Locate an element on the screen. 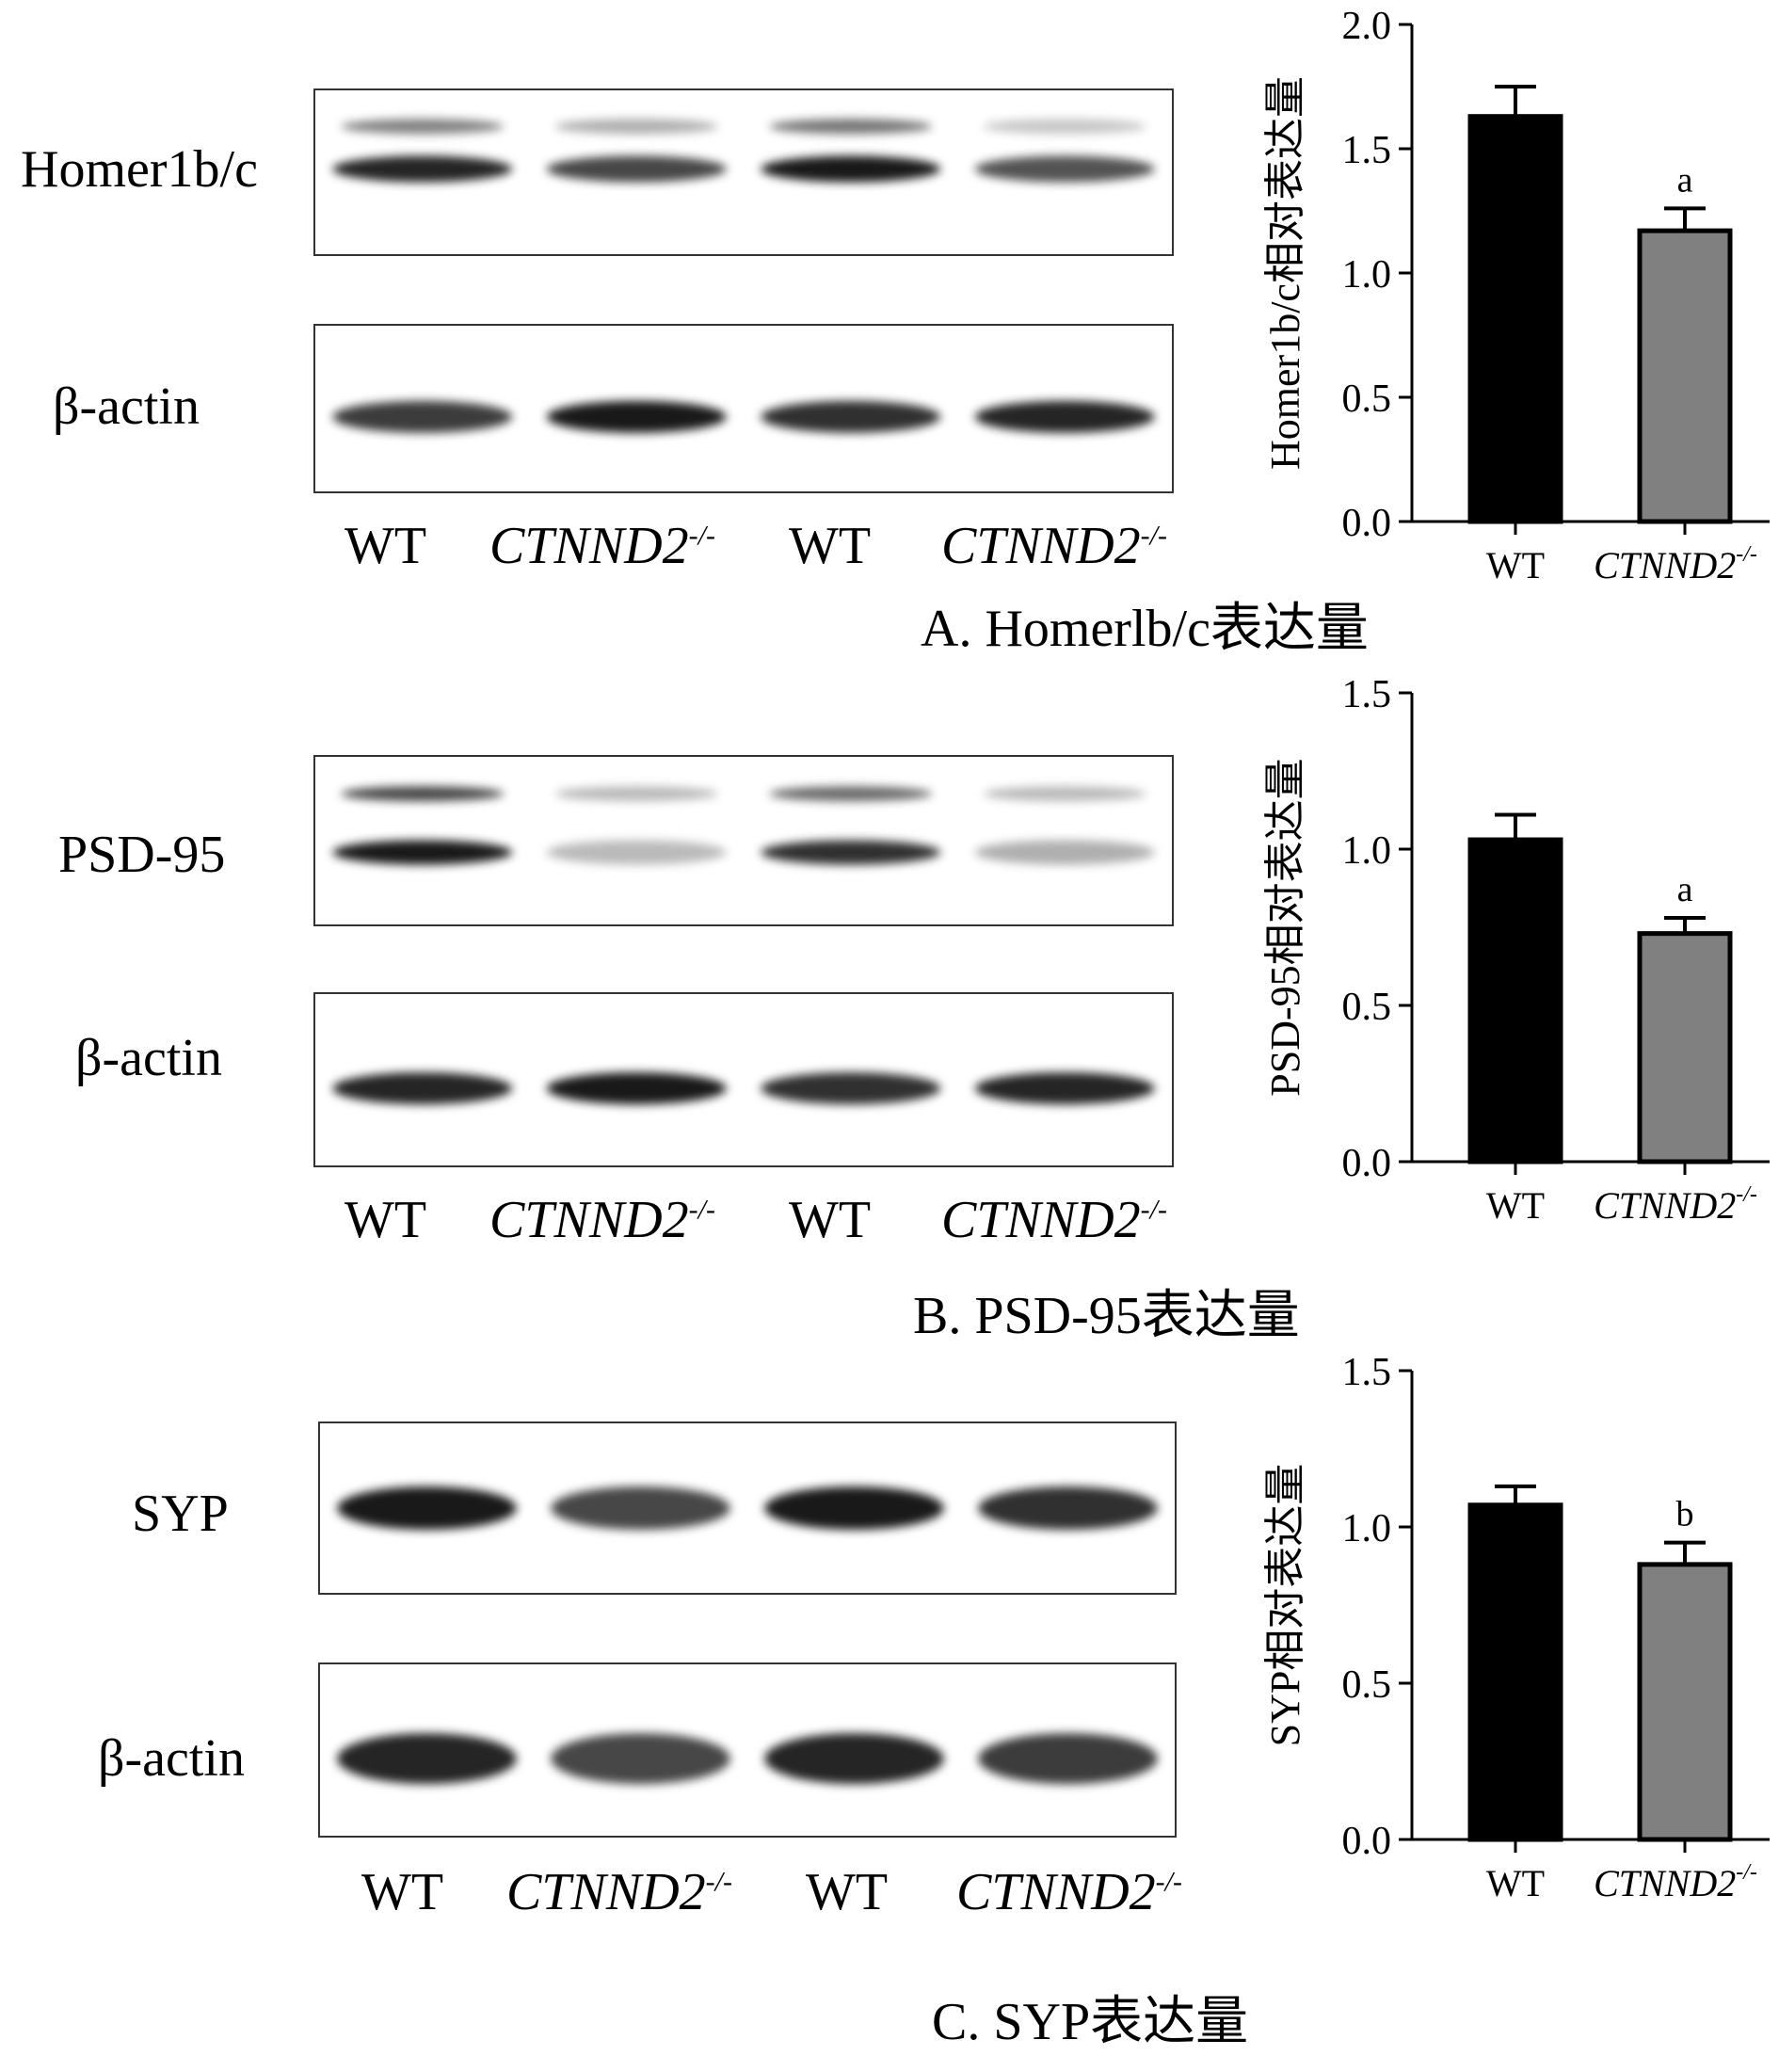  target-label: PSD-95 is located at coordinates (142, 855).